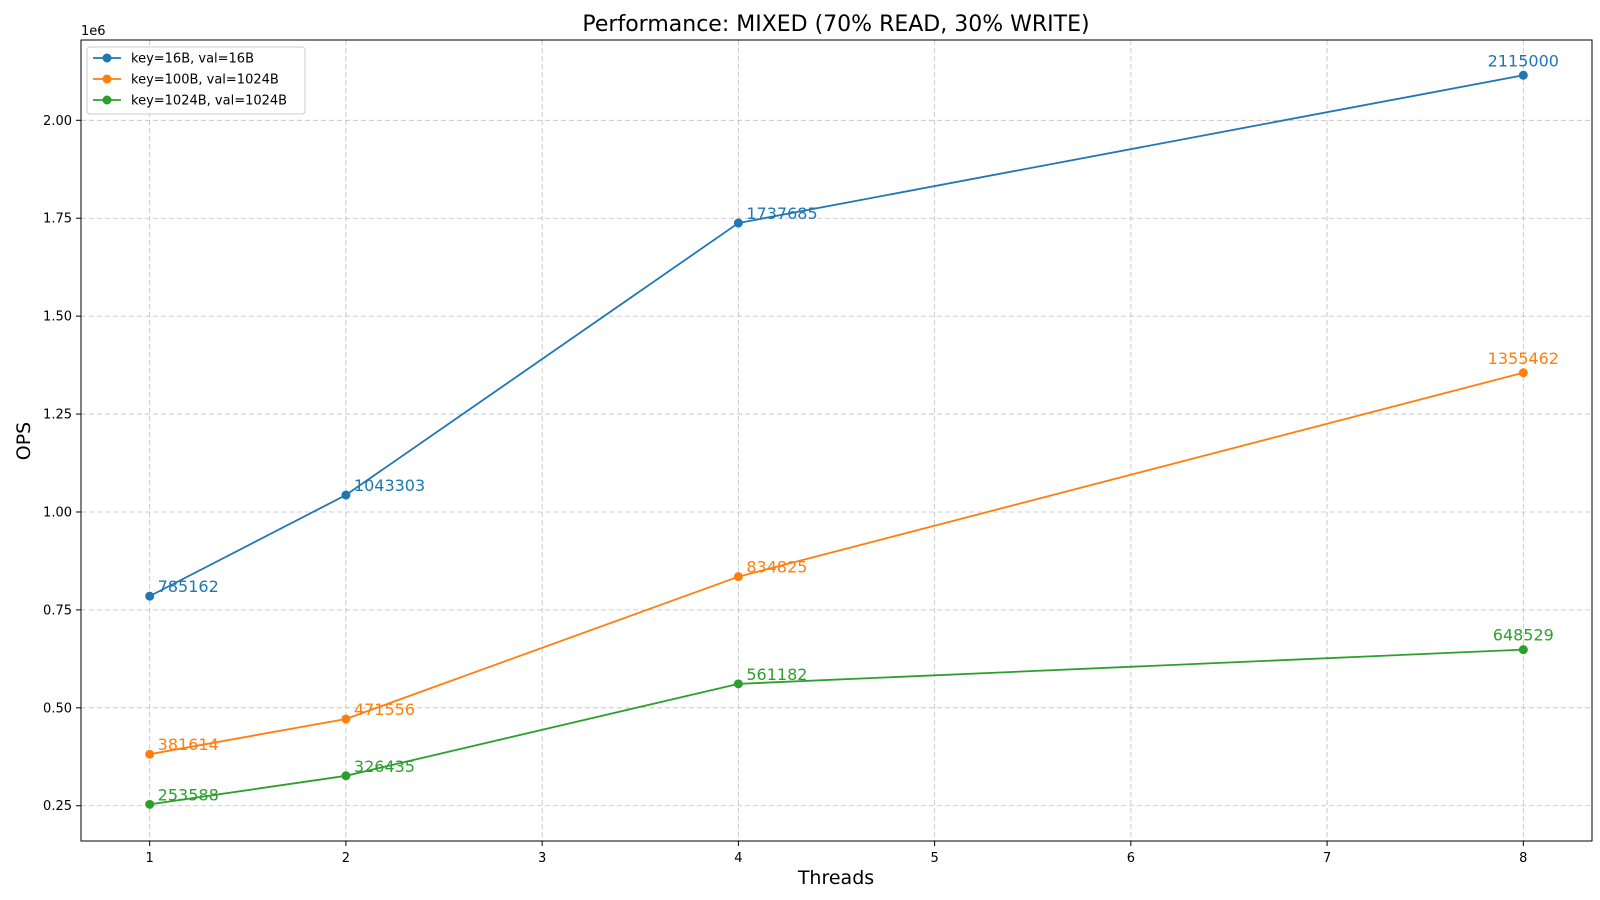 The width and height of the screenshot is (1600, 900). I want to click on y-tick-label: 1.00, so click(57, 512).